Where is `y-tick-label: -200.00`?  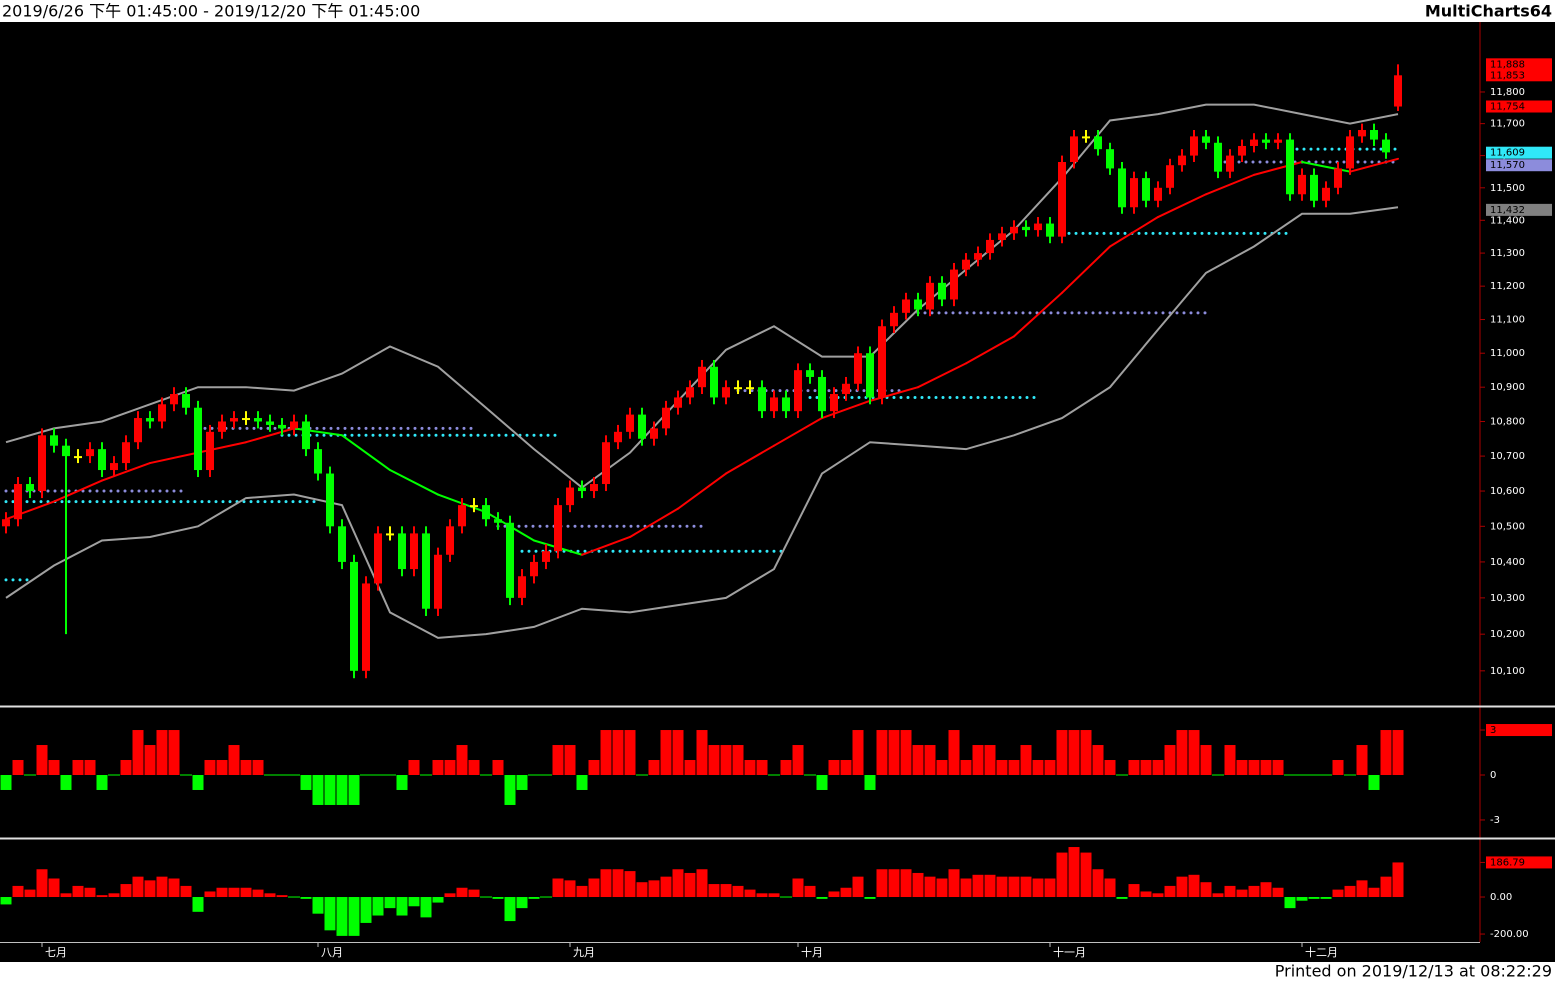 y-tick-label: -200.00 is located at coordinates (1509, 934).